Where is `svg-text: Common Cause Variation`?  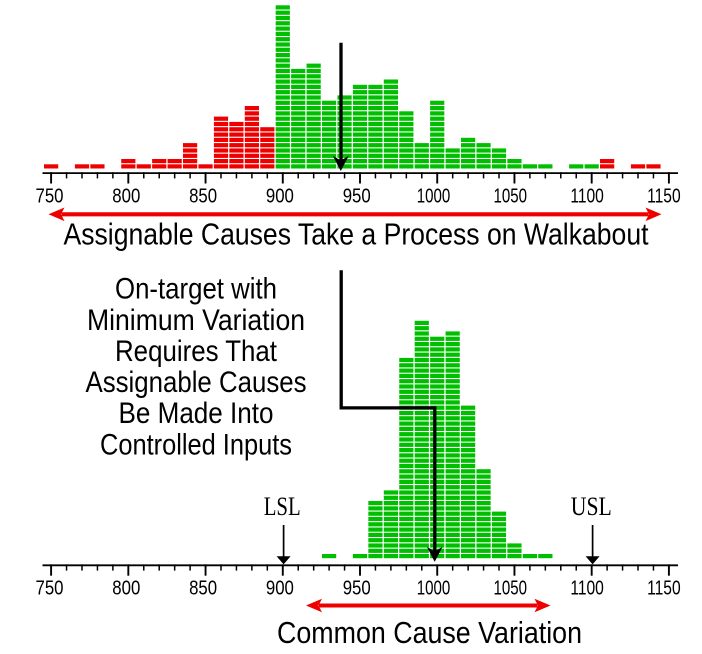
svg-text: Common Cause Variation is located at coordinates (429, 632).